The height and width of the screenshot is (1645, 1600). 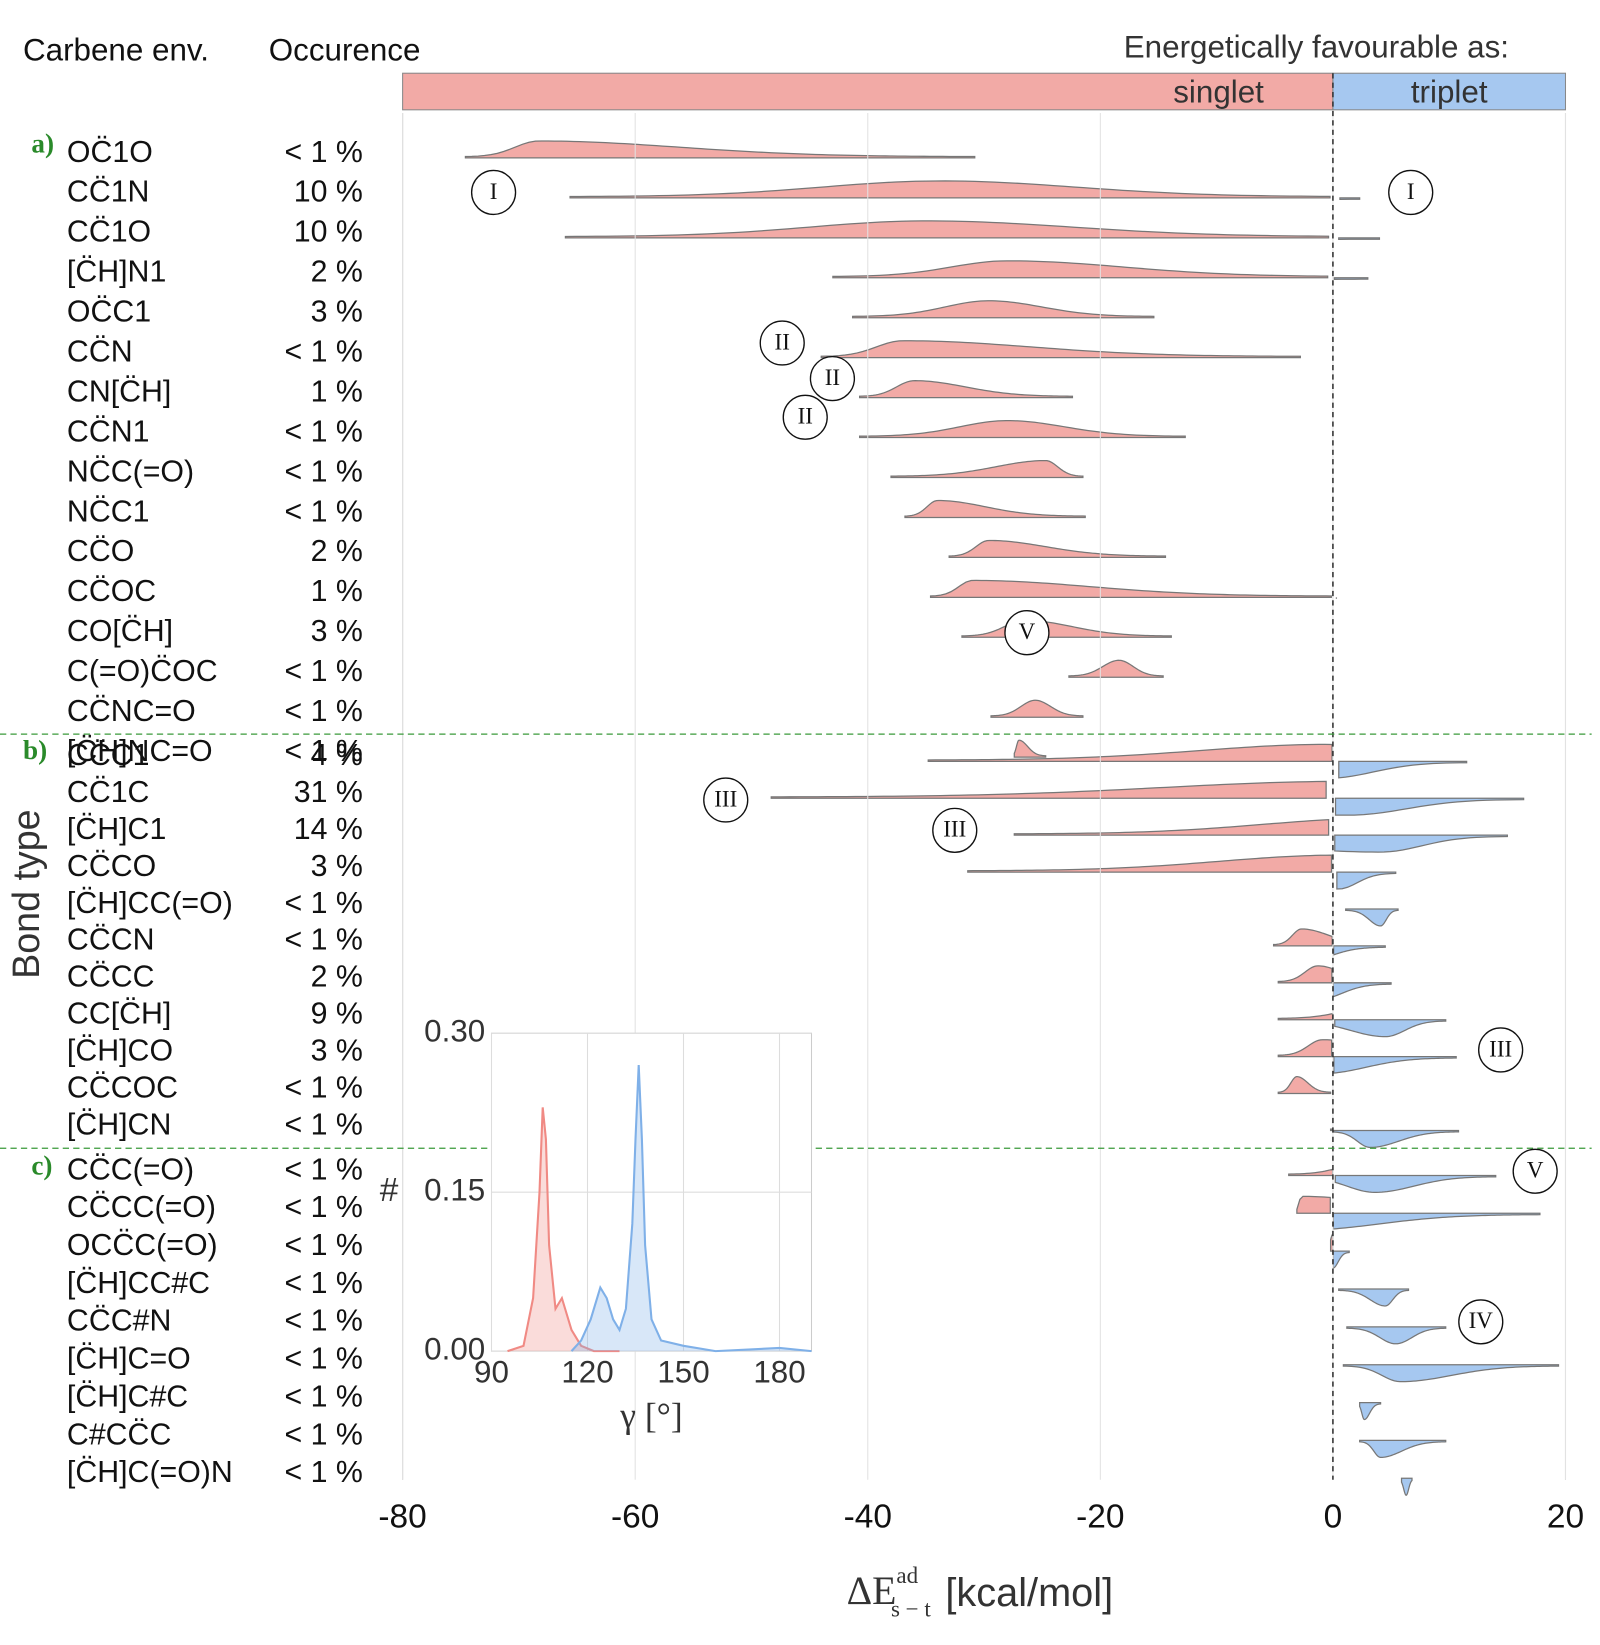 I want to click on row-label: CC̈CO, so click(x=111, y=866).